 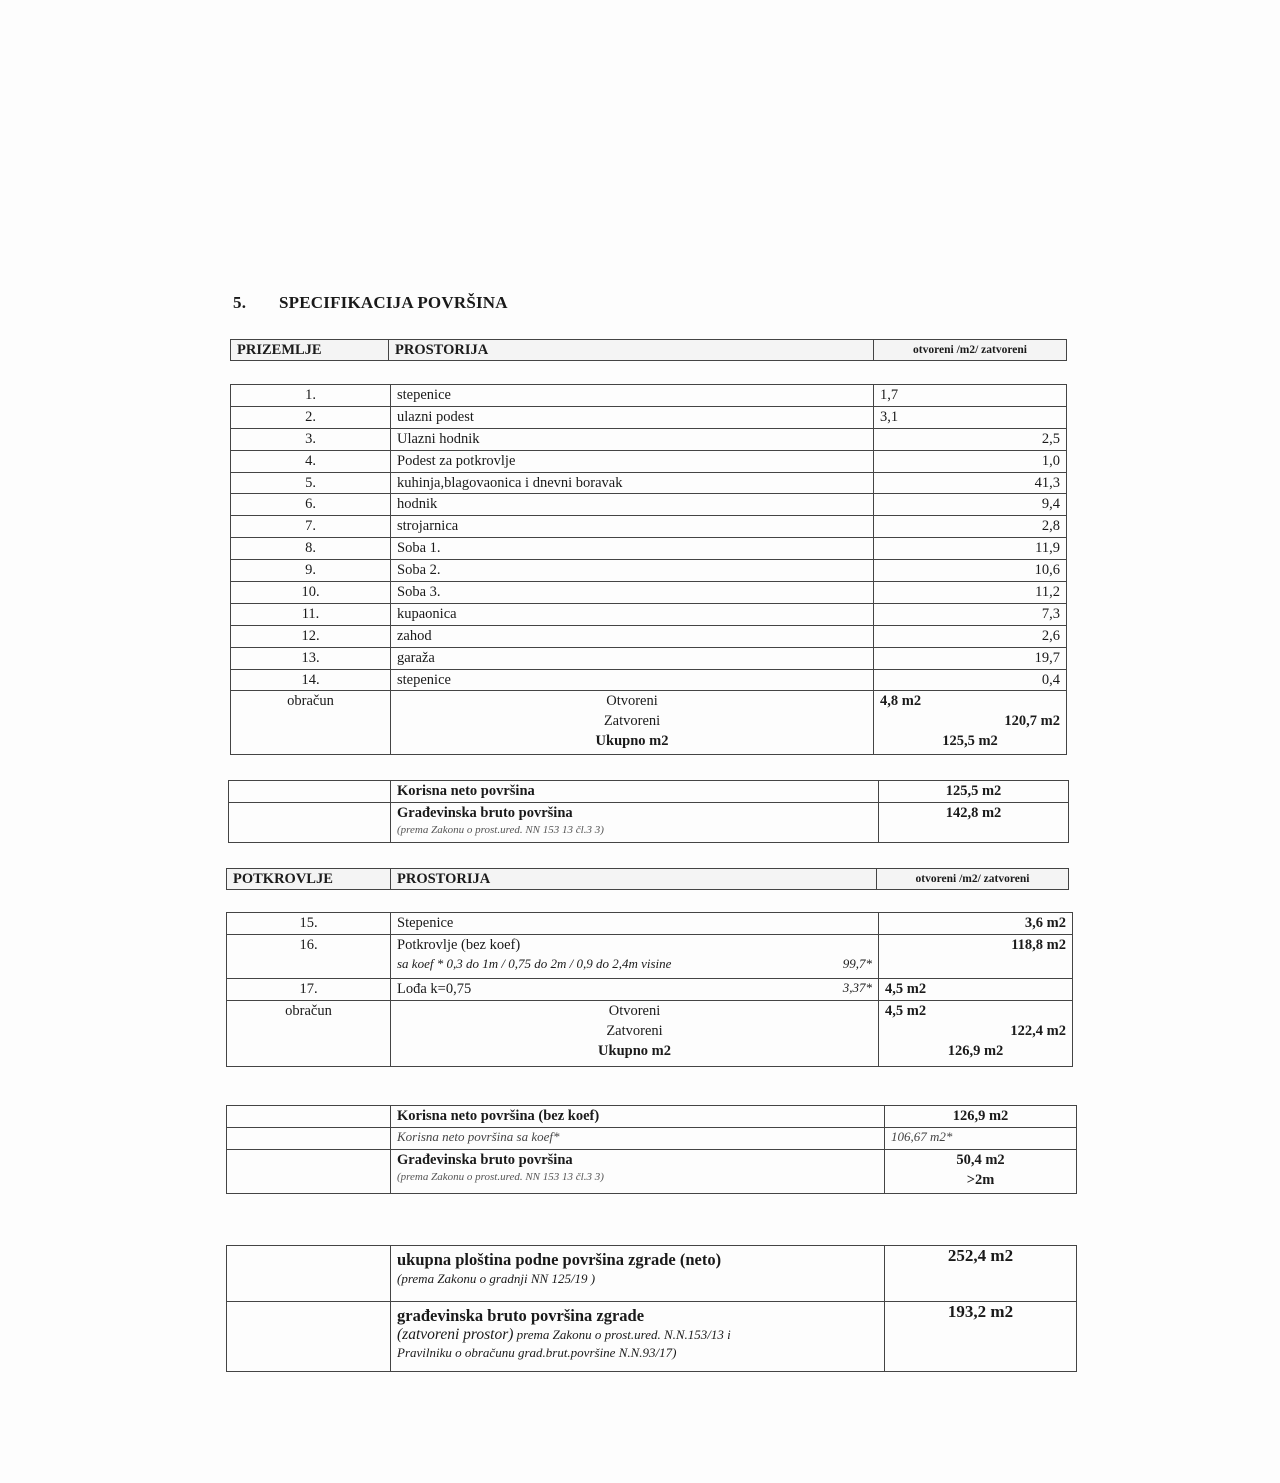 What do you see at coordinates (975, 923) in the screenshot?
I see `room-area: 3,6 m2` at bounding box center [975, 923].